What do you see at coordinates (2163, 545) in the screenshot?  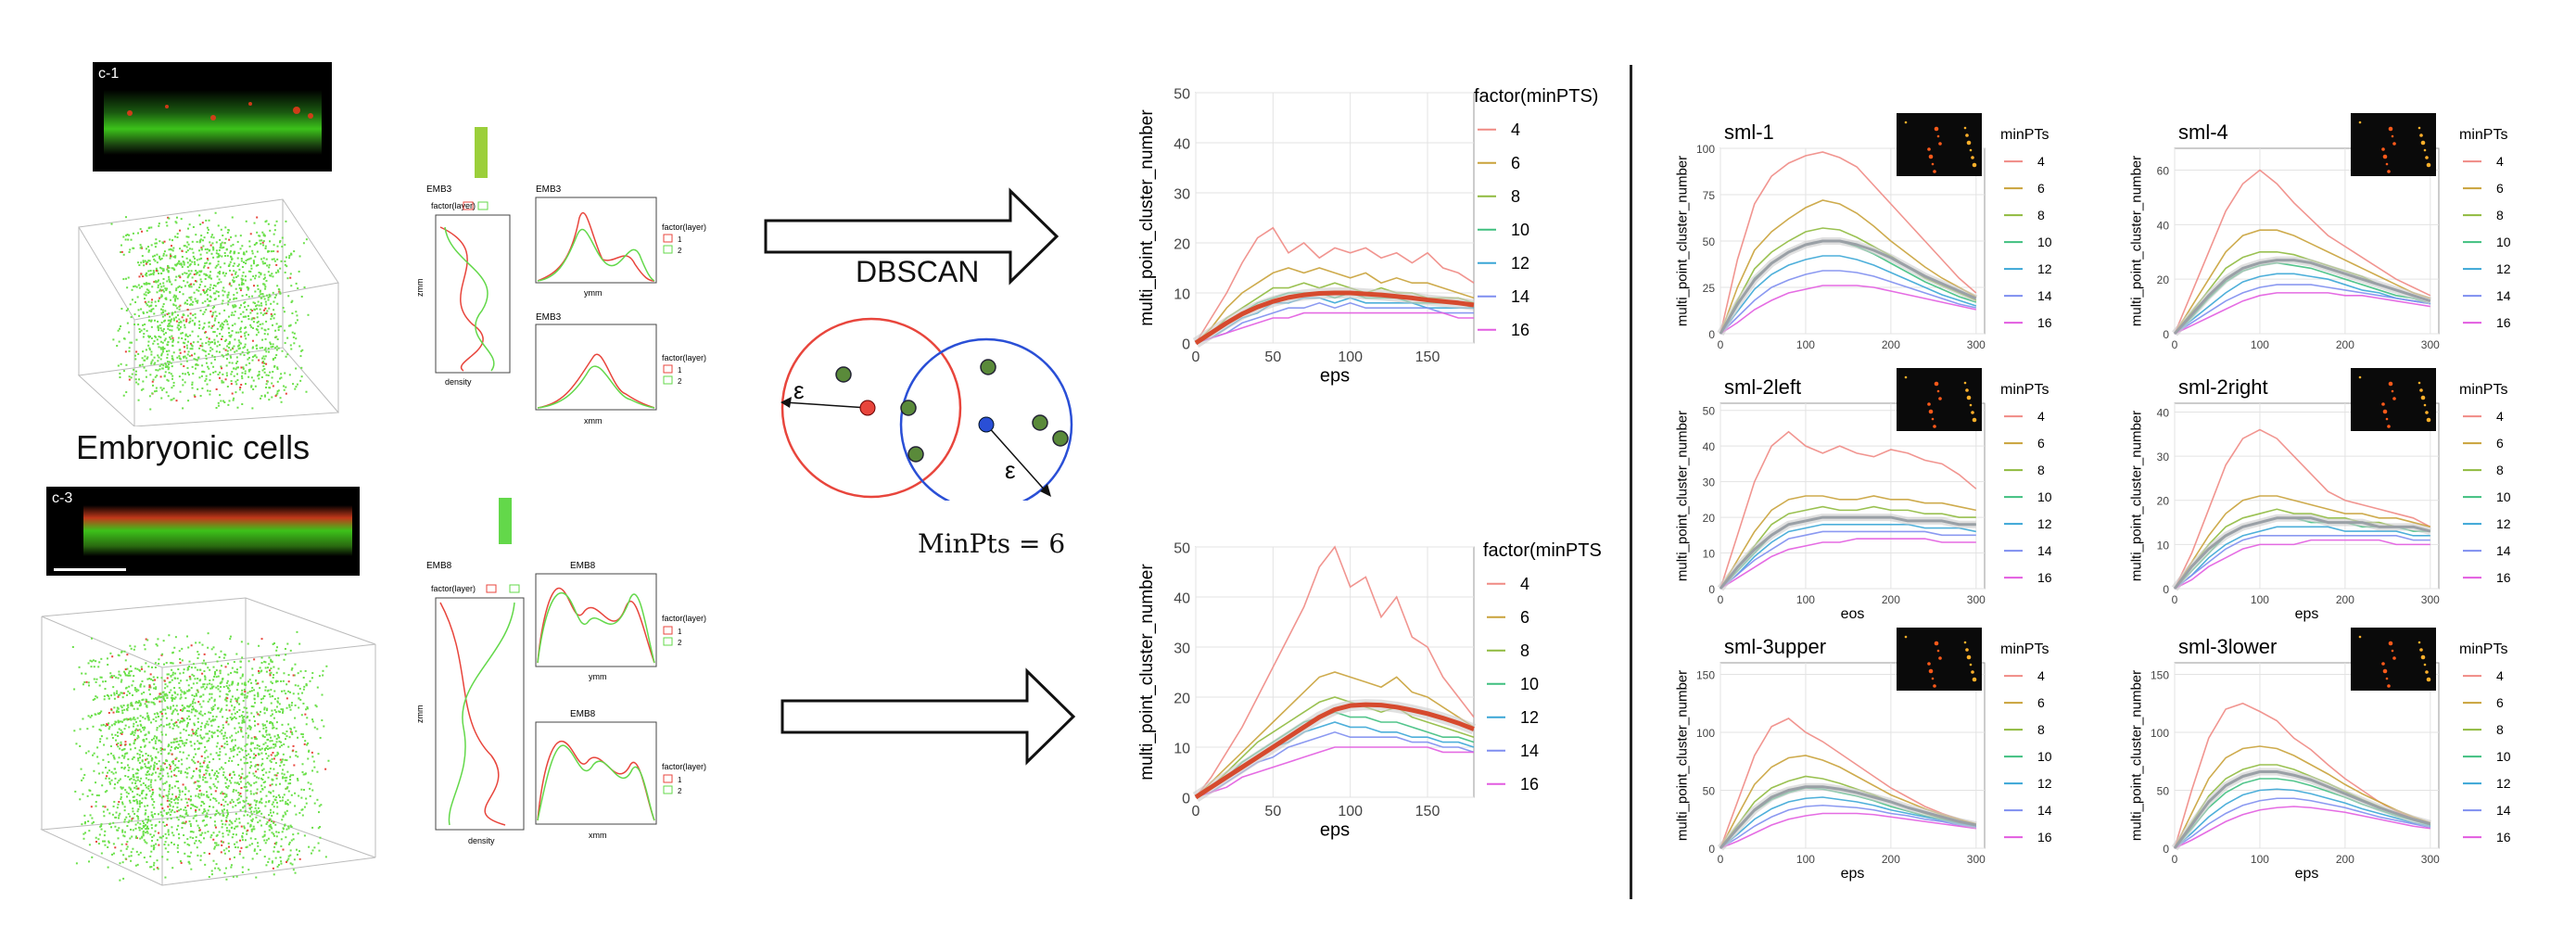 I see `y-tick-label: 10` at bounding box center [2163, 545].